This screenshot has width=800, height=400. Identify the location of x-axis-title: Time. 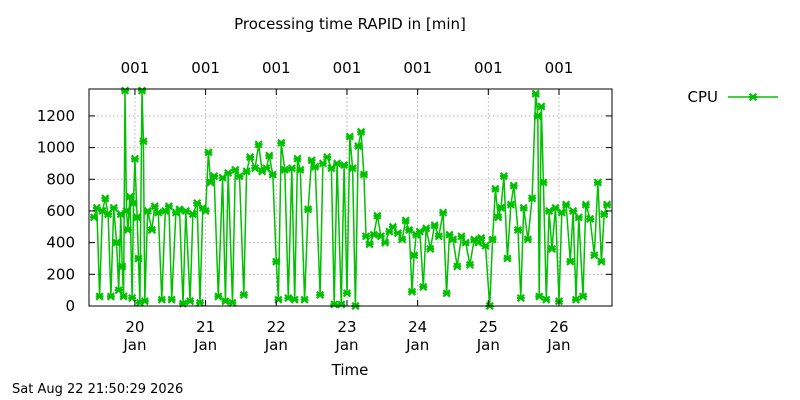
(350, 370).